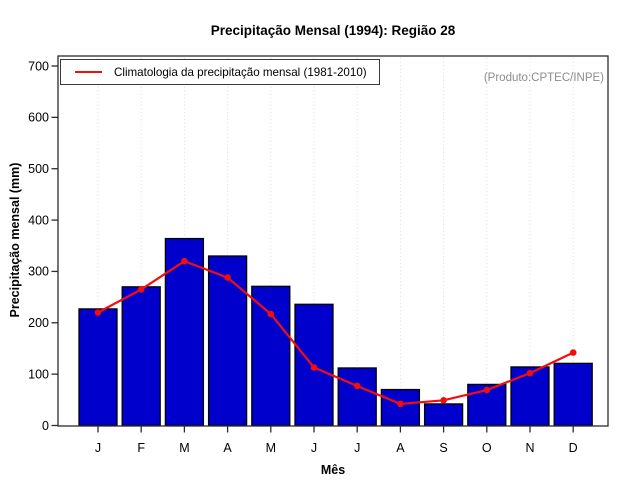 This screenshot has width=640, height=500. I want to click on y-tick-label: 500, so click(38, 169).